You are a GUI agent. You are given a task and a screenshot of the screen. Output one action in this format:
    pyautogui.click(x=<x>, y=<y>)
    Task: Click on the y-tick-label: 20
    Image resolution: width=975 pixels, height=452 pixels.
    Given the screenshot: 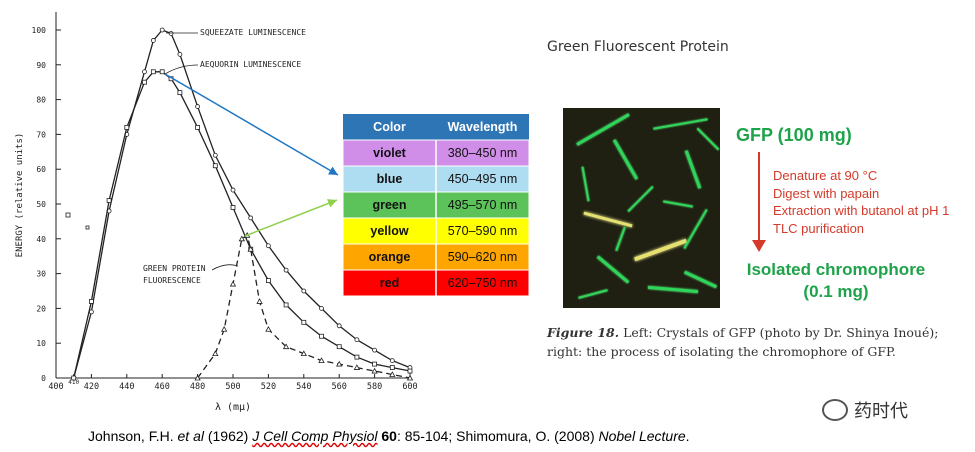 What is the action you would take?
    pyautogui.click(x=41, y=308)
    